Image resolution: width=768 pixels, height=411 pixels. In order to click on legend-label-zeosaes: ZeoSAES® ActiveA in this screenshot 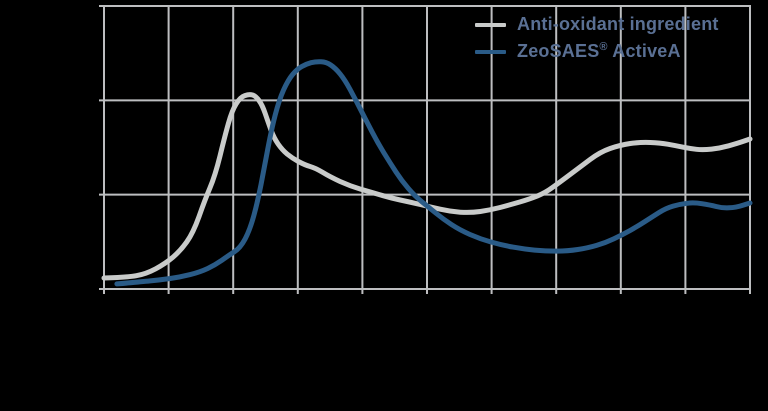, I will do `click(599, 51)`.